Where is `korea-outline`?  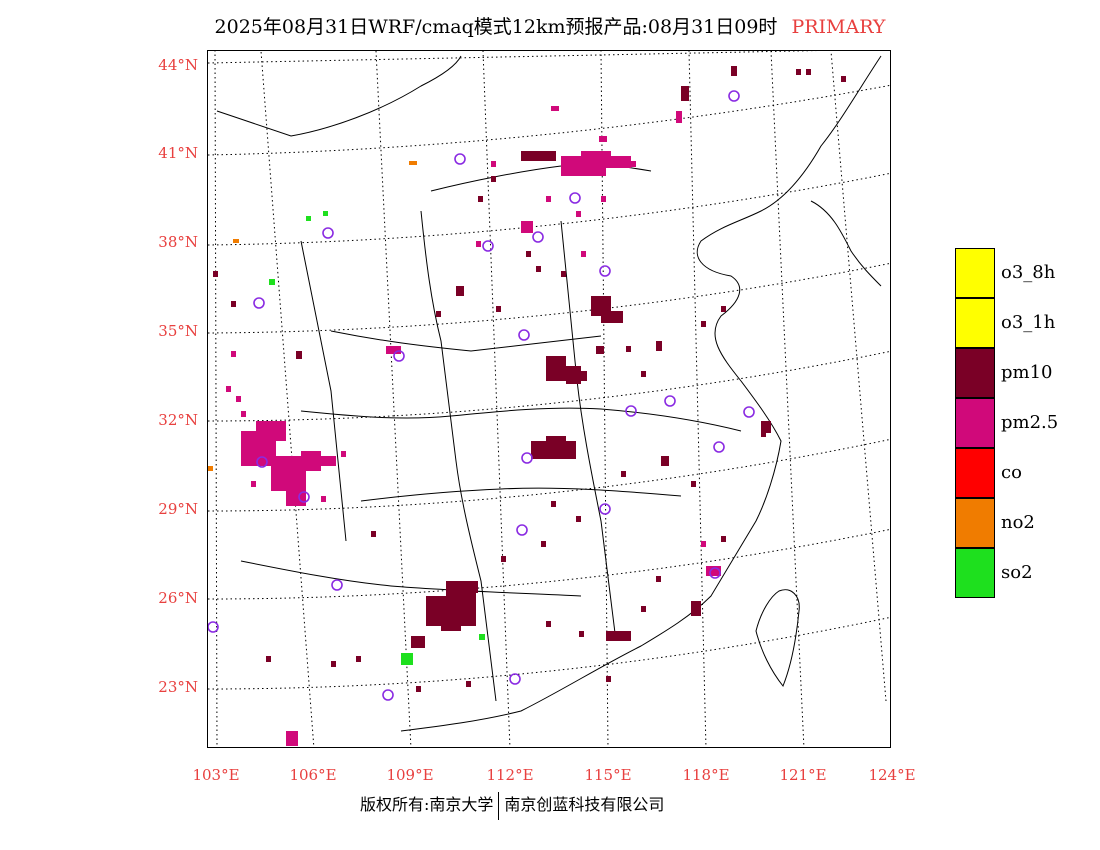 korea-outline is located at coordinates (846, 243).